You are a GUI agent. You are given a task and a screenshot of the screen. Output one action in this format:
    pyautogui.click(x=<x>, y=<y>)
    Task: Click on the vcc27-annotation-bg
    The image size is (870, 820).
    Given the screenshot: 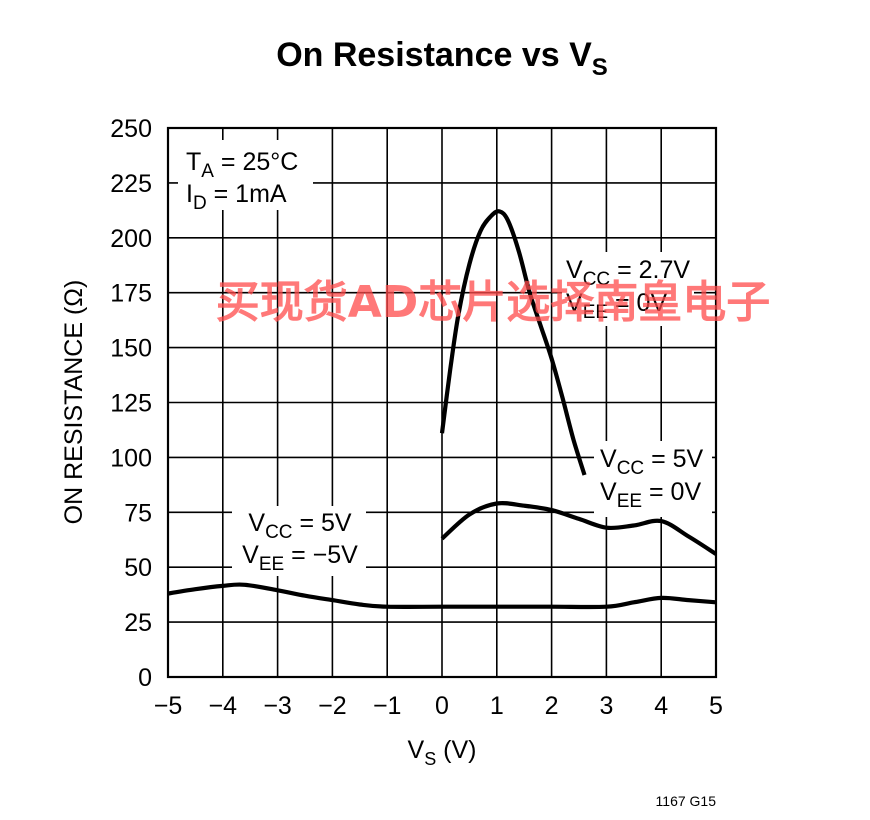 What is the action you would take?
    pyautogui.click(x=628, y=289)
    